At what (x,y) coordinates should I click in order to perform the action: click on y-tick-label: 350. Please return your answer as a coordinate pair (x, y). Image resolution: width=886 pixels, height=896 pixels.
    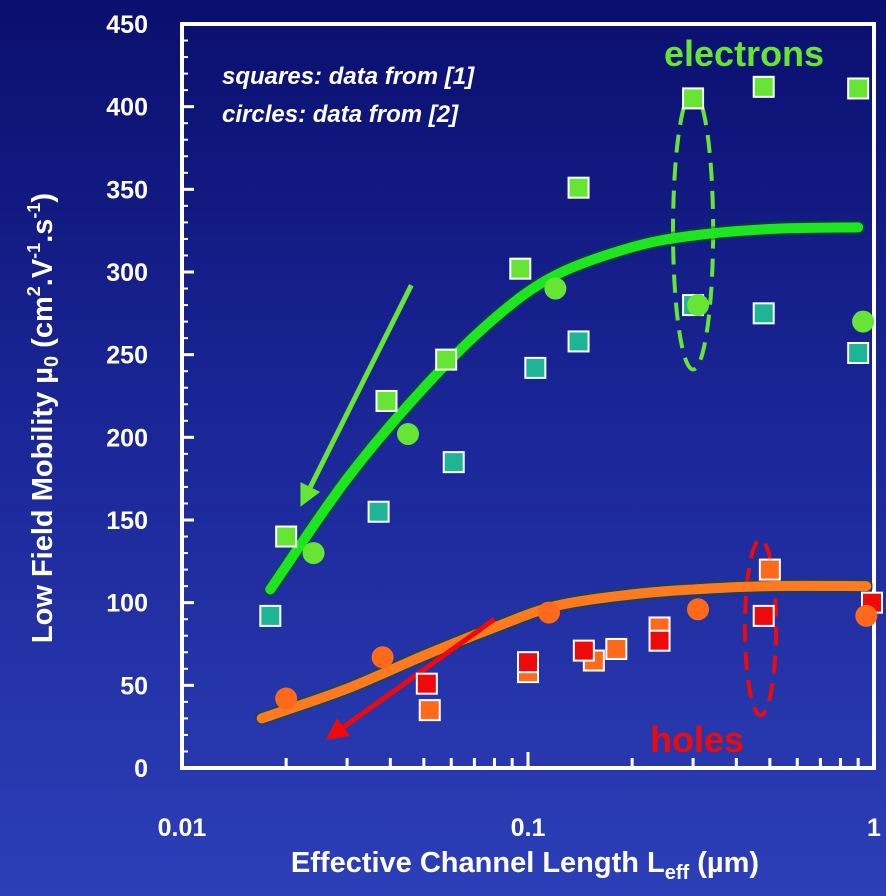
    Looking at the image, I should click on (127, 190).